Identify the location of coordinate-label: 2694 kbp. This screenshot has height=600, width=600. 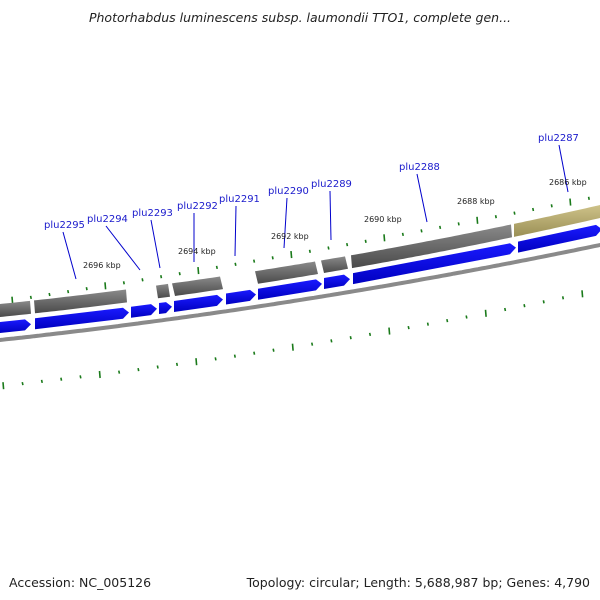
(197, 251).